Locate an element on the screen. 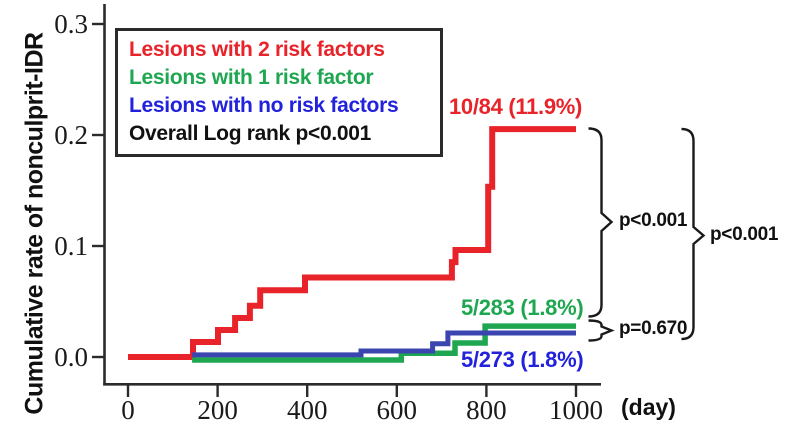 This screenshot has height=432, width=787. x-tick-label: 0 is located at coordinates (128, 410).